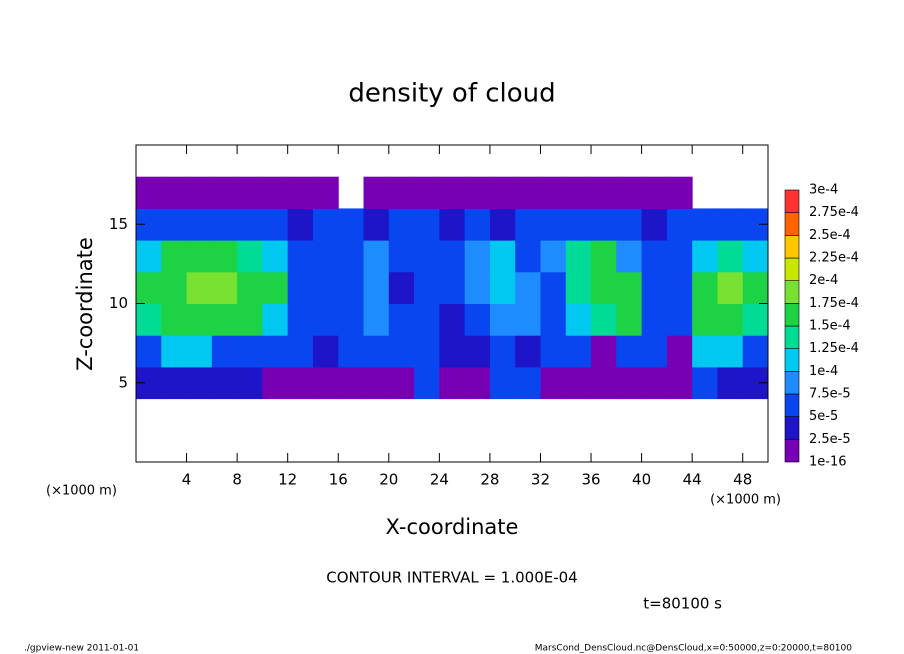 The height and width of the screenshot is (654, 904). I want to click on colorbar-label: 2.25e-4, so click(834, 258).